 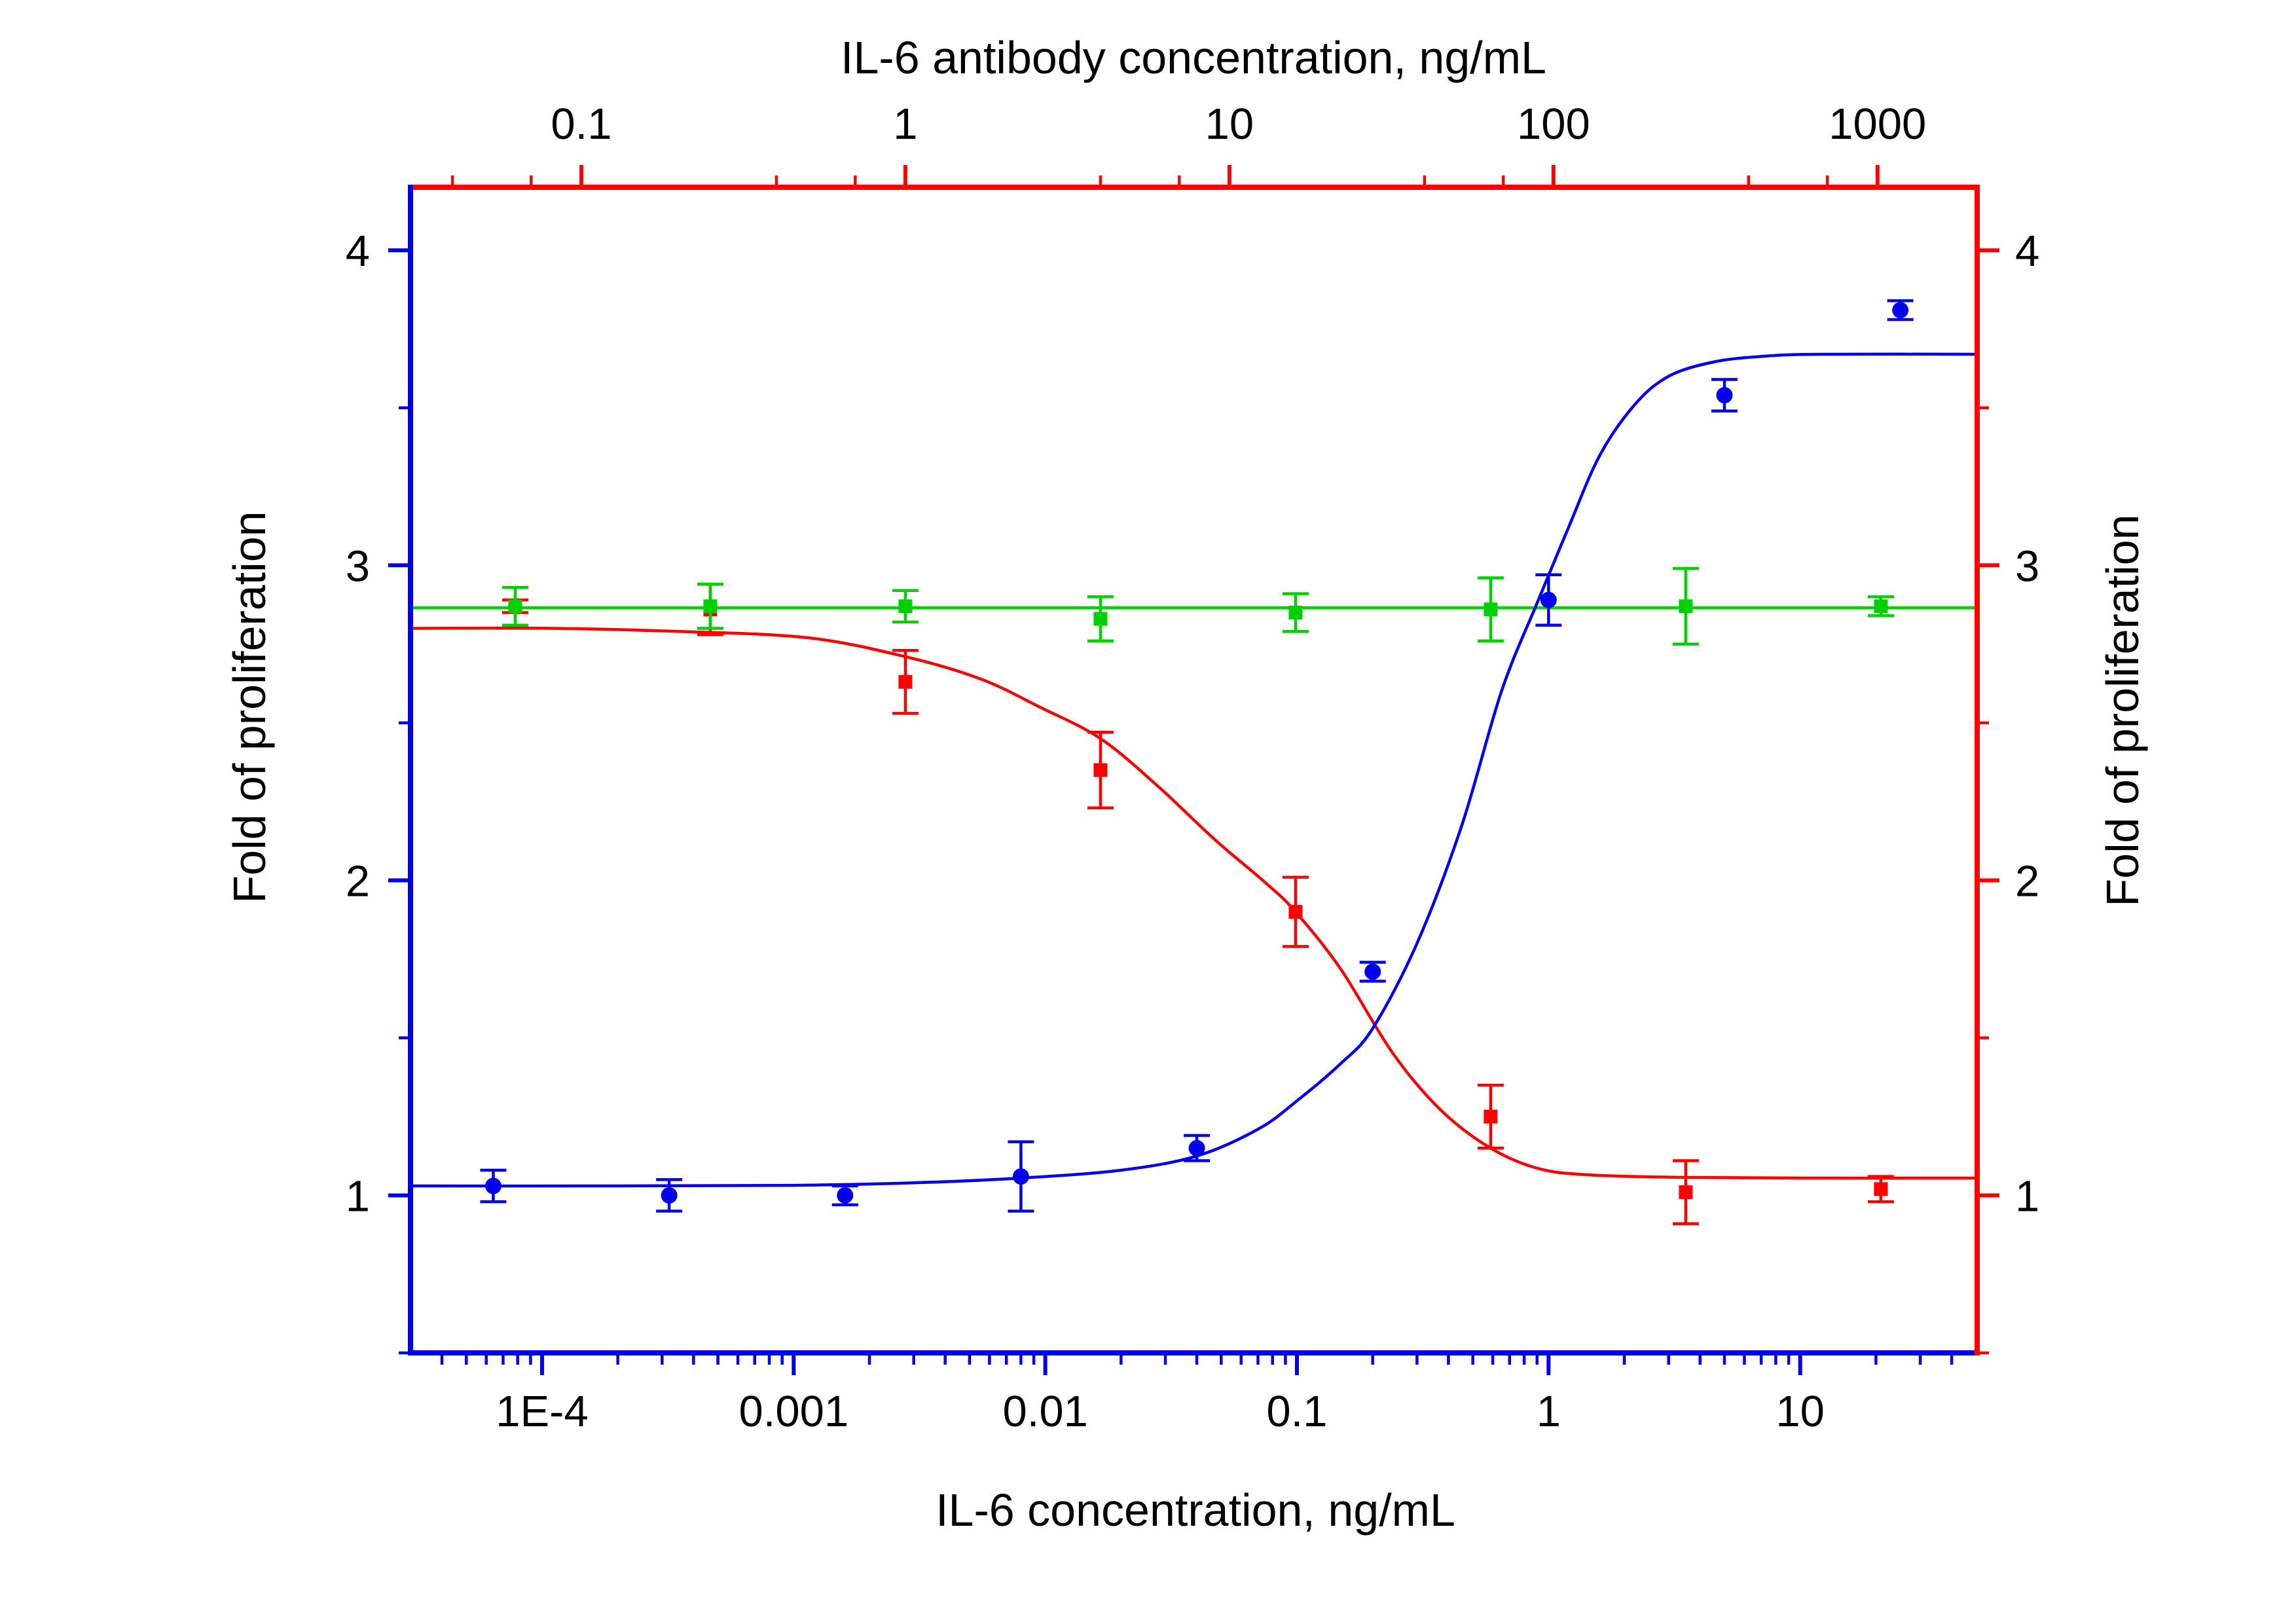 I want to click on left-axis-tick-label: 4, so click(x=358, y=251).